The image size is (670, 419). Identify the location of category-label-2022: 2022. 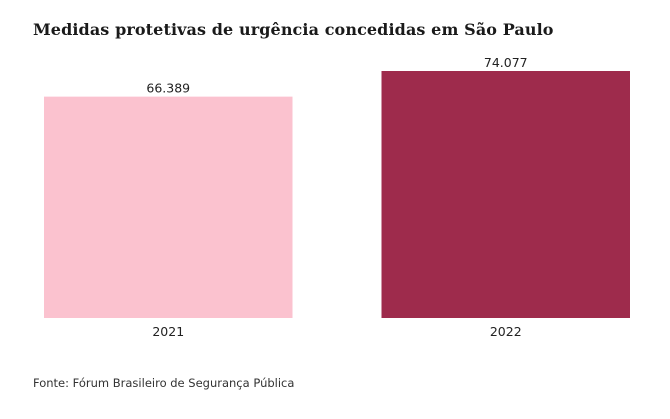
(506, 331).